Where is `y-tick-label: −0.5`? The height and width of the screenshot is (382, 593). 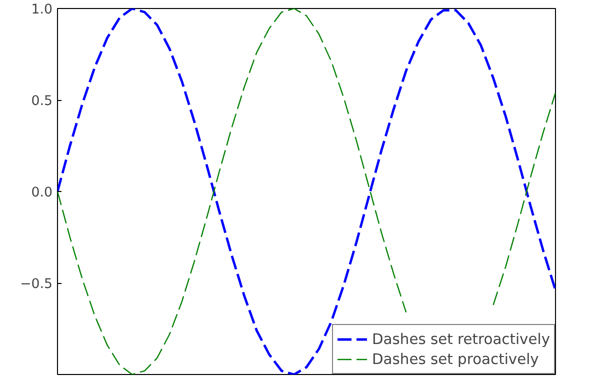
y-tick-label: −0.5 is located at coordinates (36, 284).